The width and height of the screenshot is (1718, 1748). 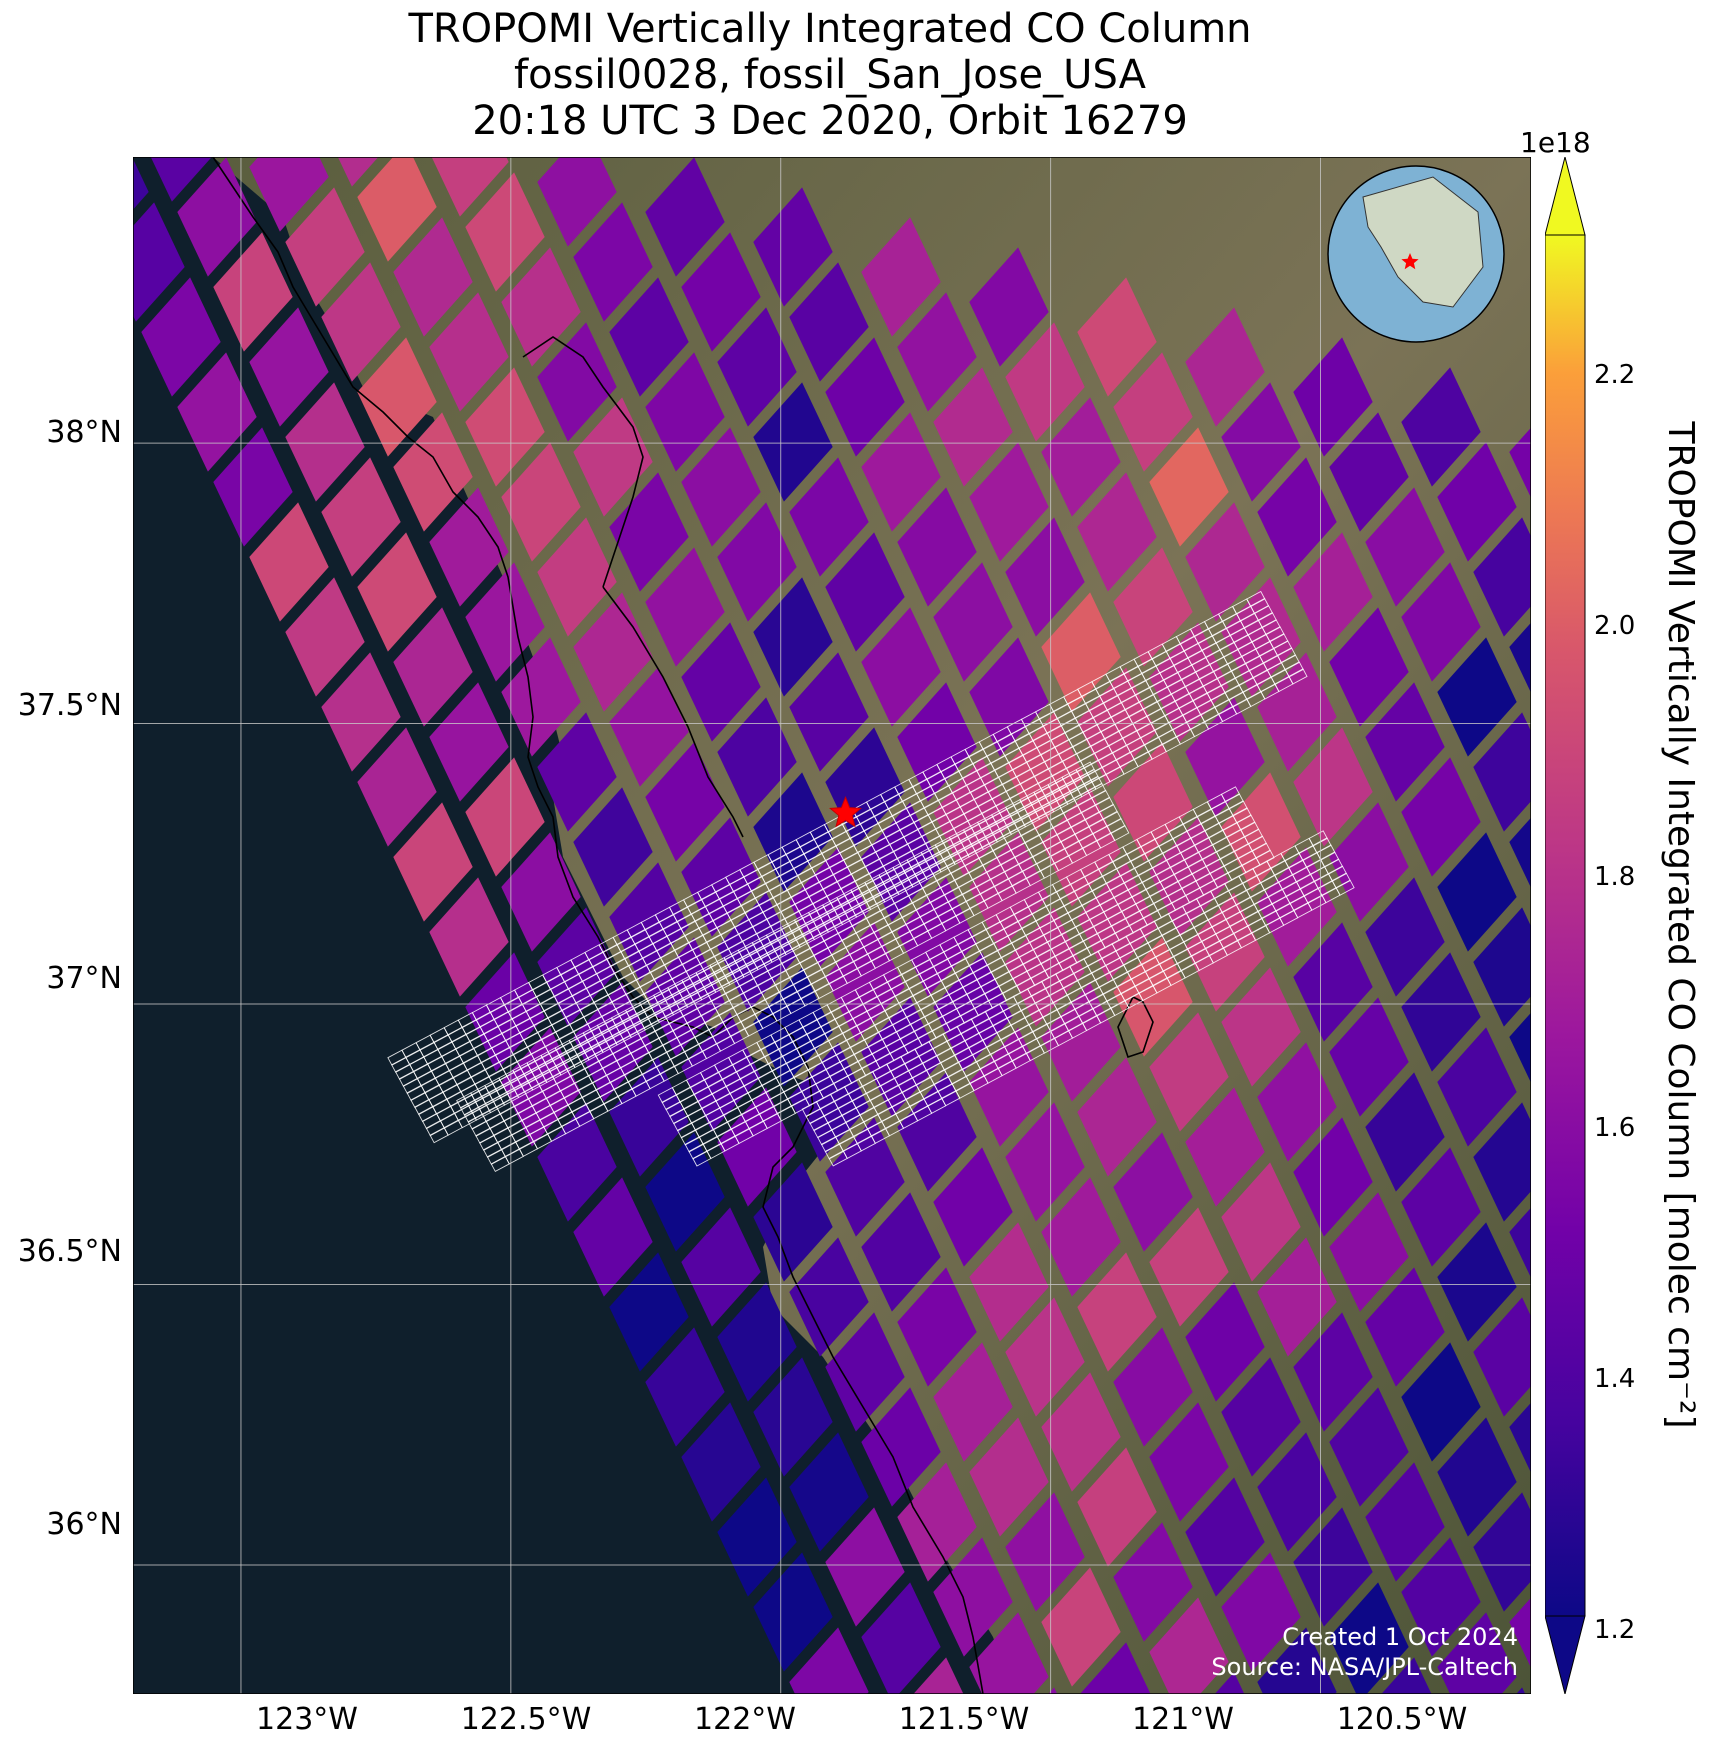 What do you see at coordinates (1615, 877) in the screenshot?
I see `colorbar-tick-1-8: 1.8` at bounding box center [1615, 877].